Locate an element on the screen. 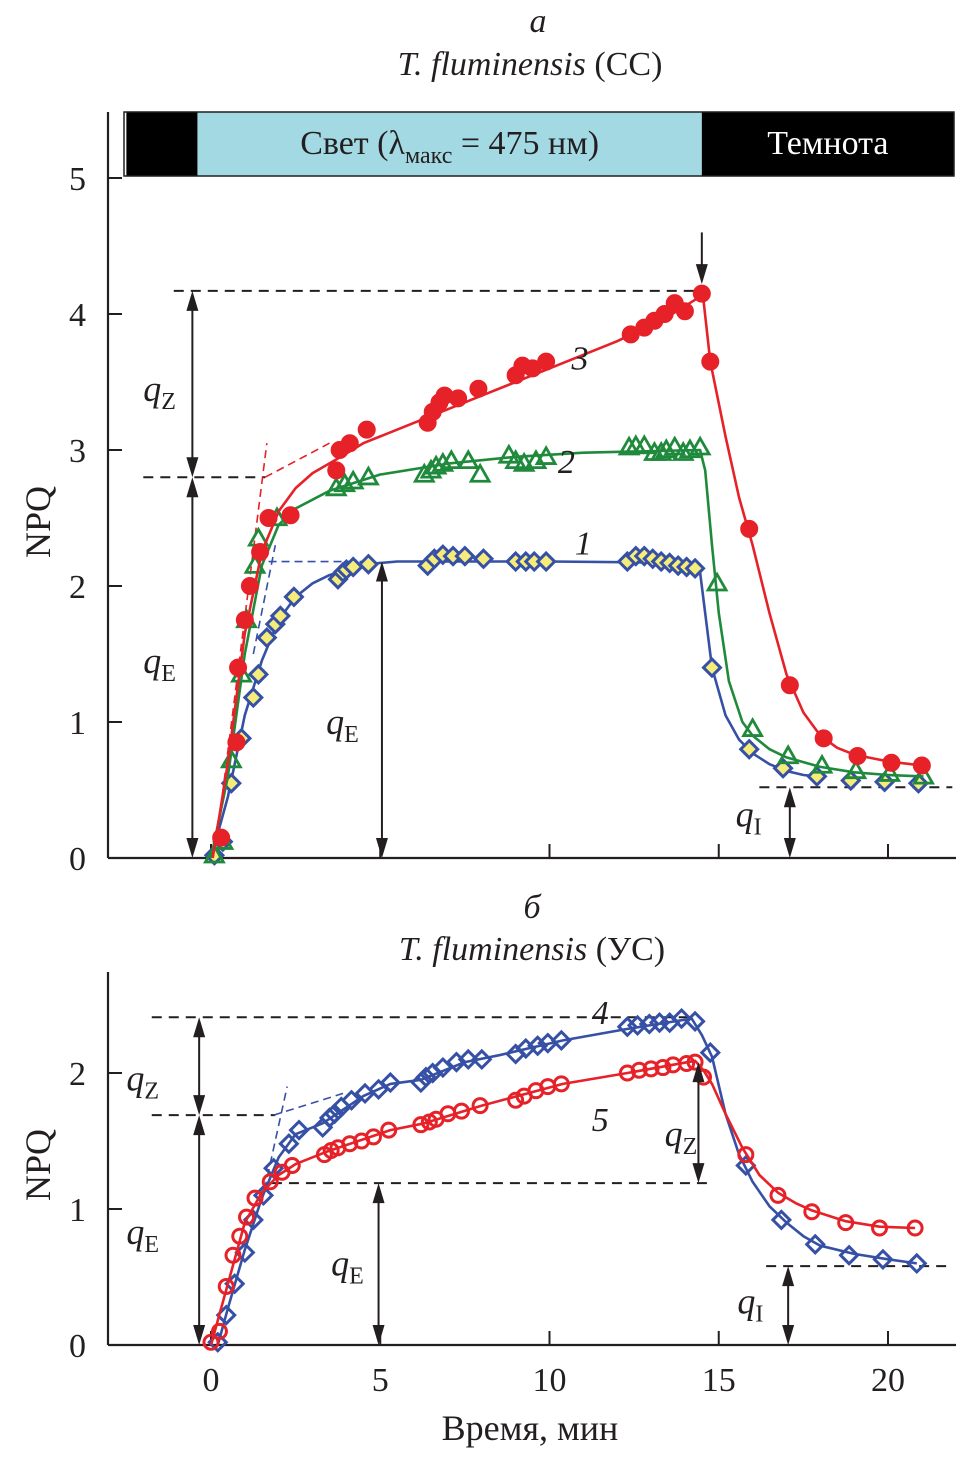 The height and width of the screenshot is (1458, 956). panel-b-title: T. fluminensis (УС) is located at coordinates (532, 949).